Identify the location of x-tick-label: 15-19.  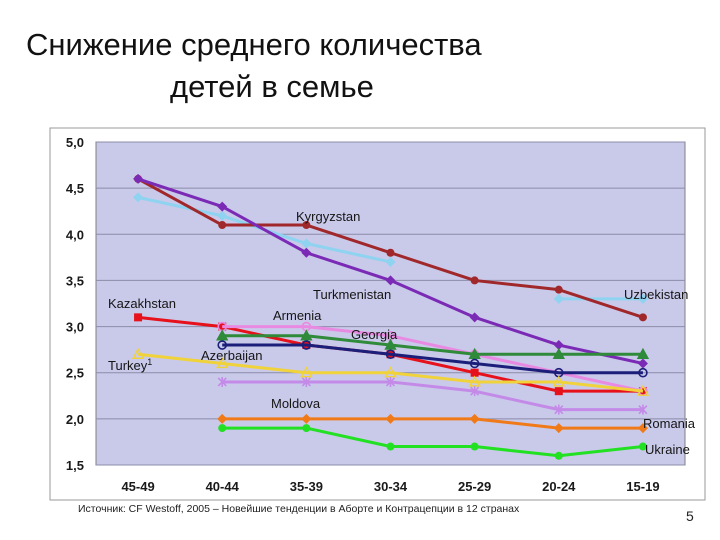
(642, 486).